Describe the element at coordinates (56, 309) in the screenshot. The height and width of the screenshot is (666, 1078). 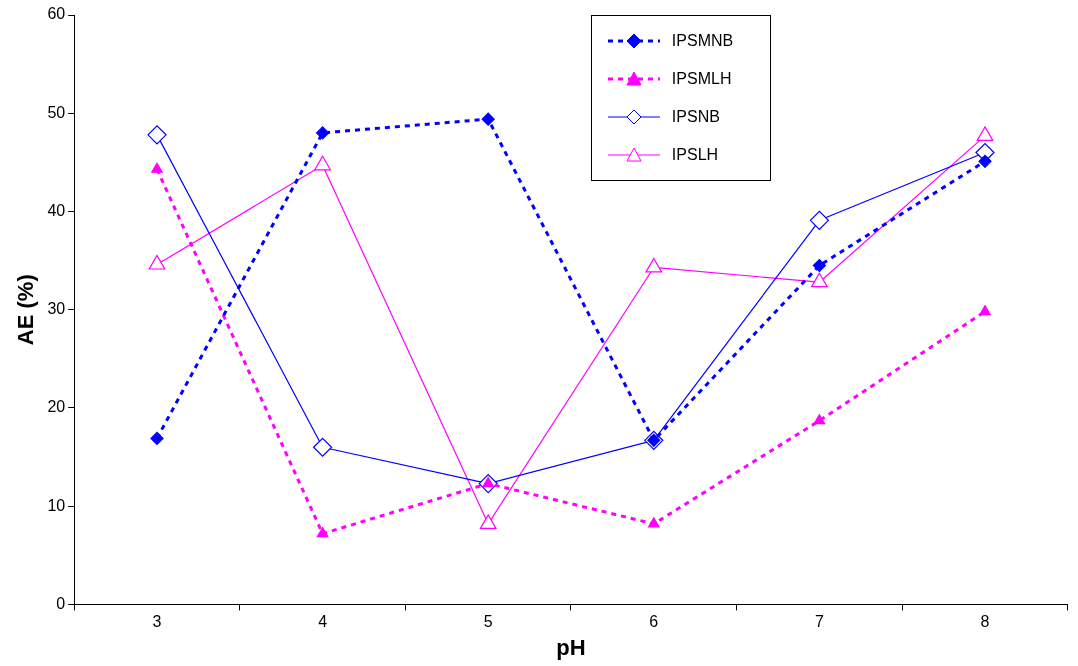
I see `y-tick-label: 30` at that location.